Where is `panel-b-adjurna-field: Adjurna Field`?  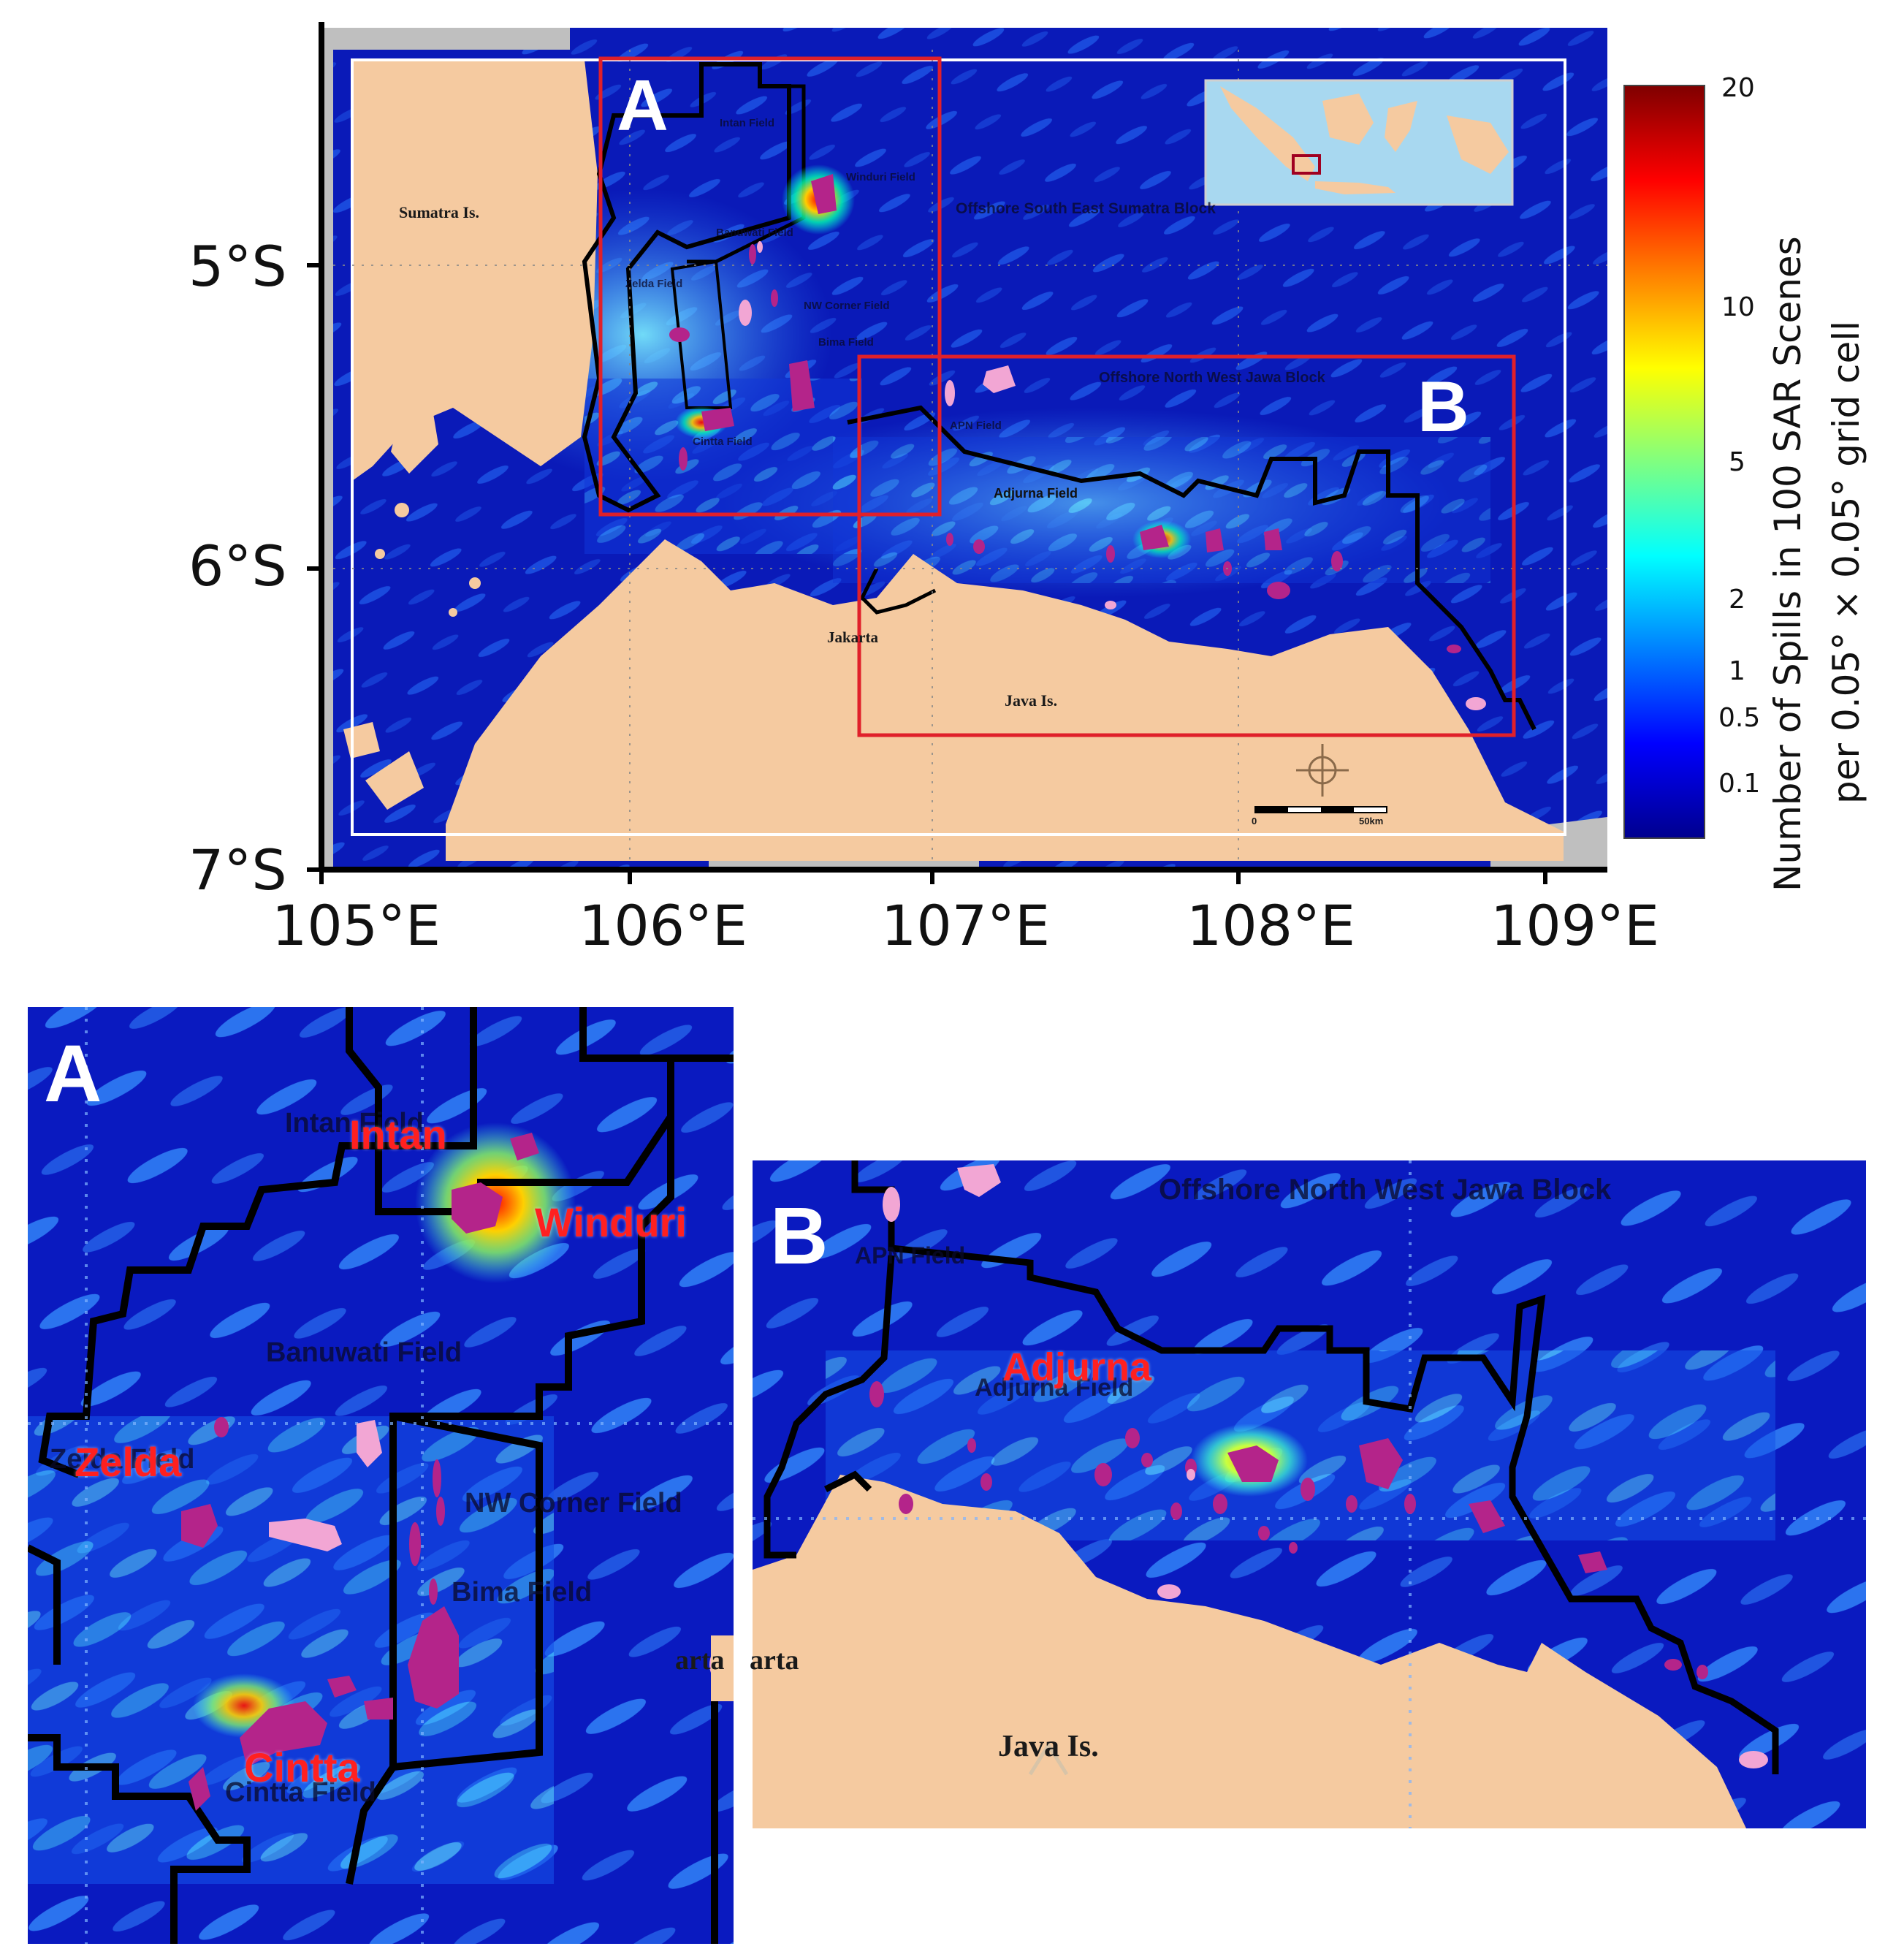
panel-b-adjurna-field: Adjurna Field is located at coordinates (1054, 1388).